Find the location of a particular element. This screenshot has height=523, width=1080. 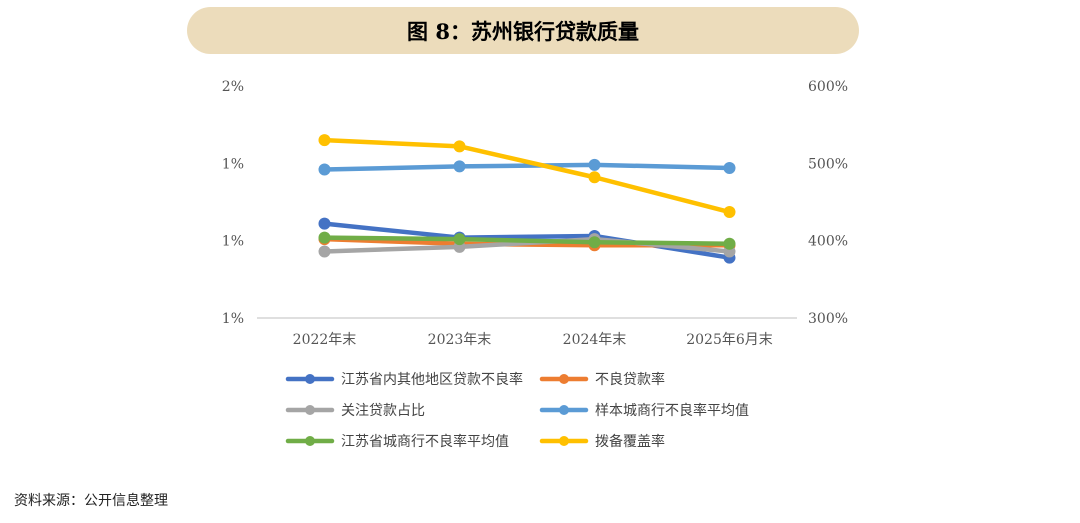

chart-title-banner: 图 8：苏州银行贷款质量 is located at coordinates (523, 30).